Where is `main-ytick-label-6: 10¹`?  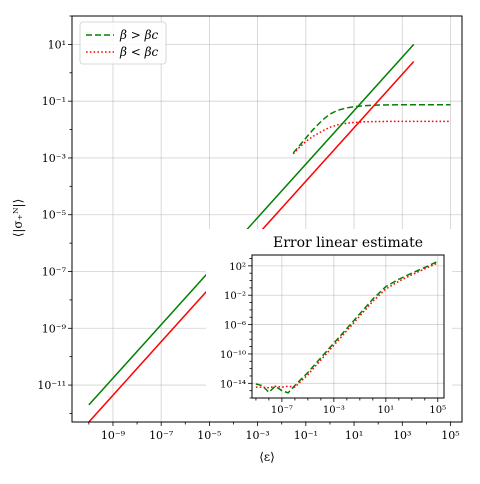 main-ytick-label-6: 10¹ is located at coordinates (57, 44).